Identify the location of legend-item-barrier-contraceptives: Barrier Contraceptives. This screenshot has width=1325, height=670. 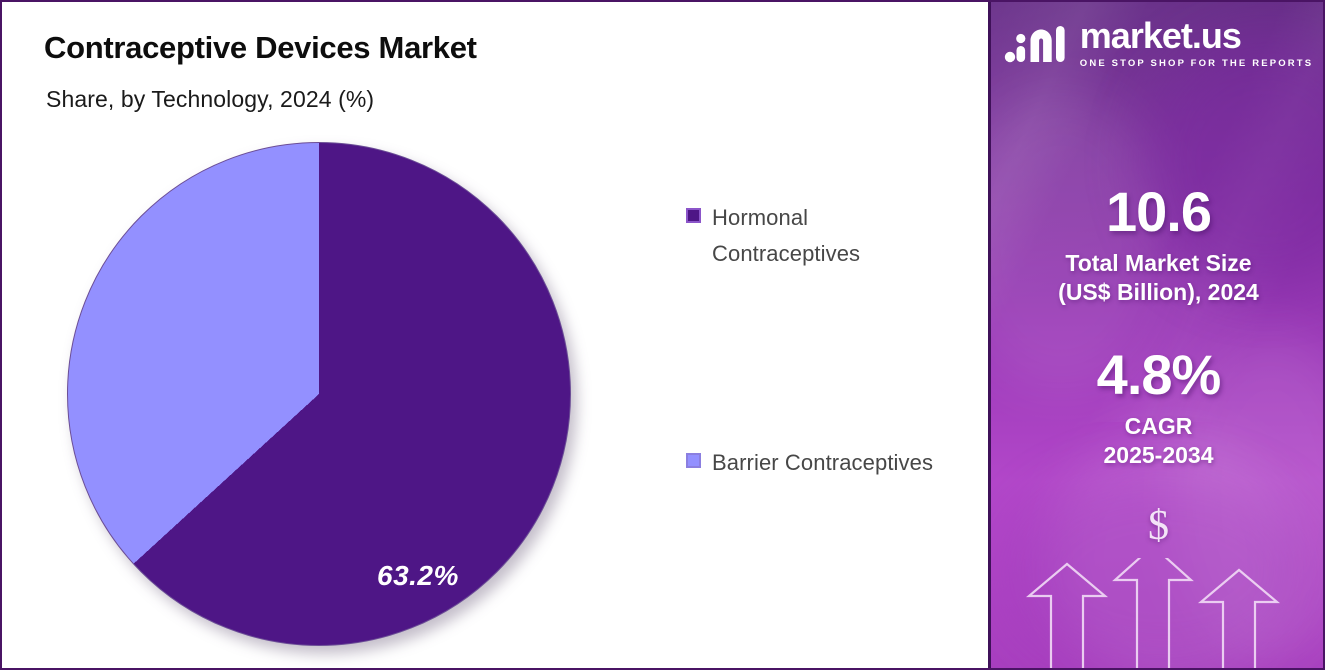
(809, 463).